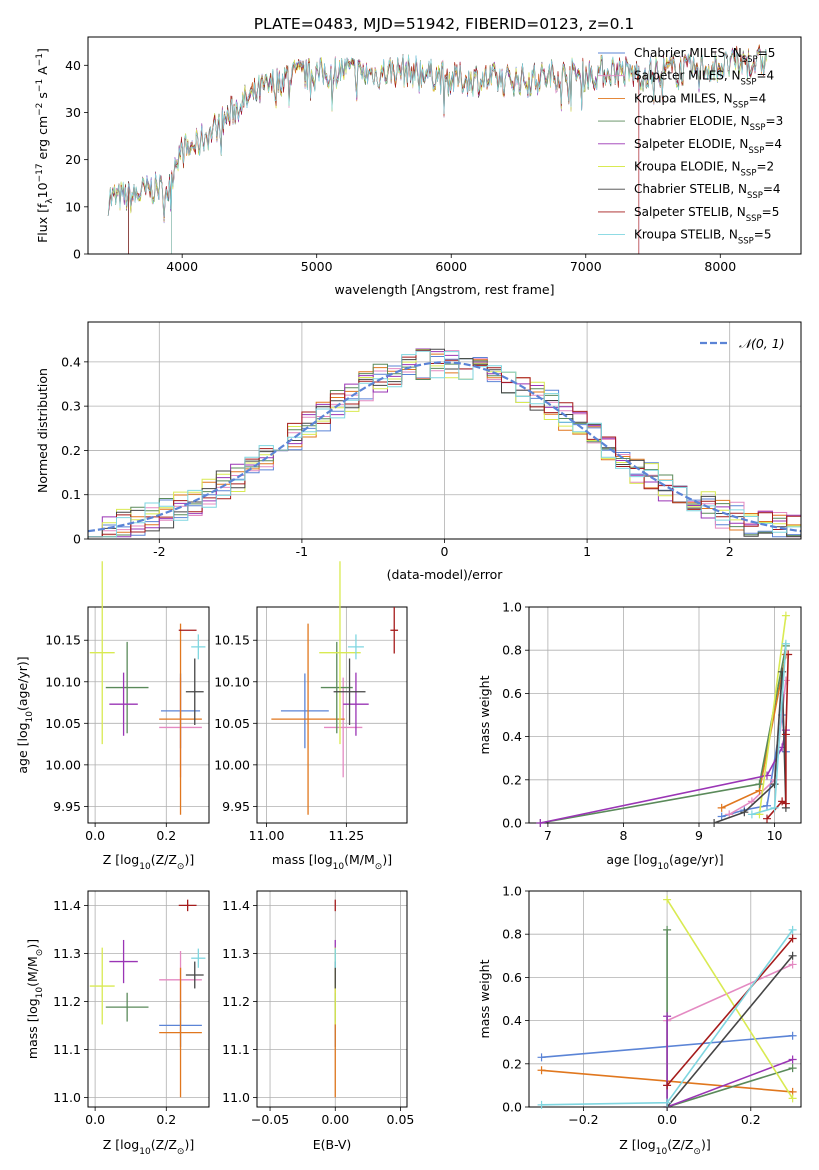 This screenshot has width=819, height=1170. I want to click on x-axis-label: age [log10(age/yr)], so click(664, 862).